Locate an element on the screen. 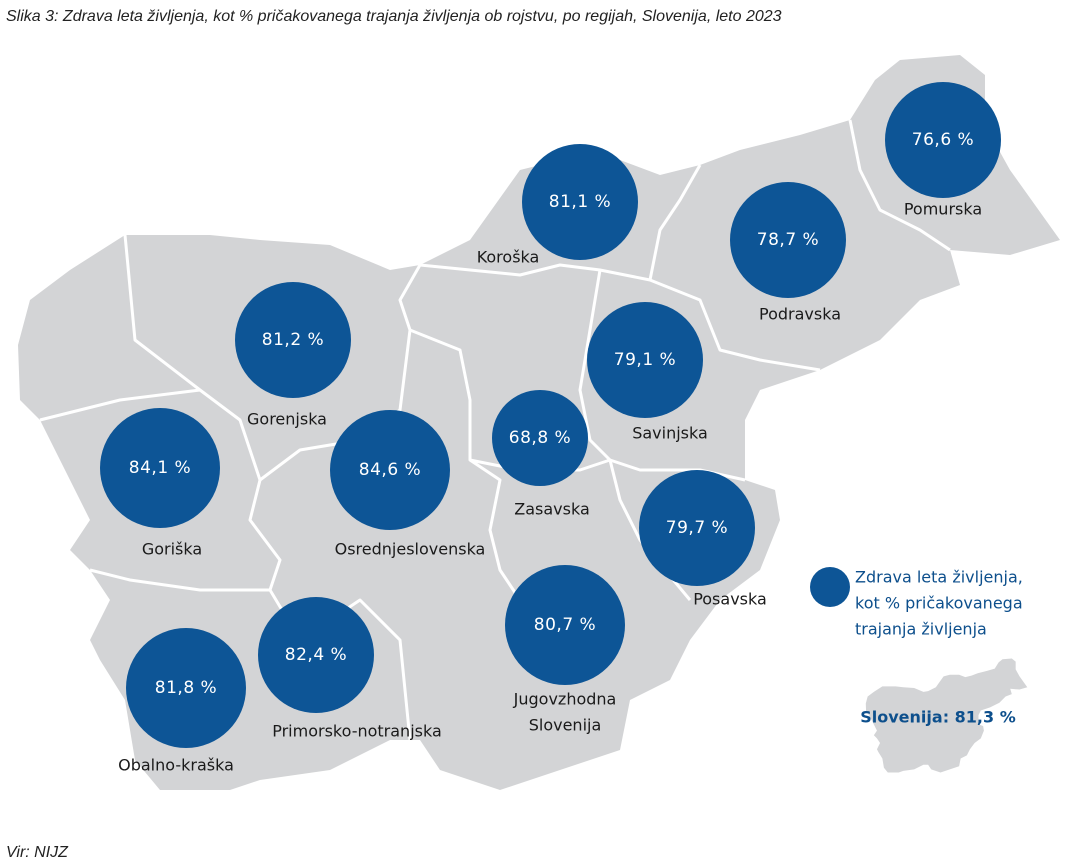 This screenshot has height=863, width=1076. region-name: Savinjska is located at coordinates (670, 433).